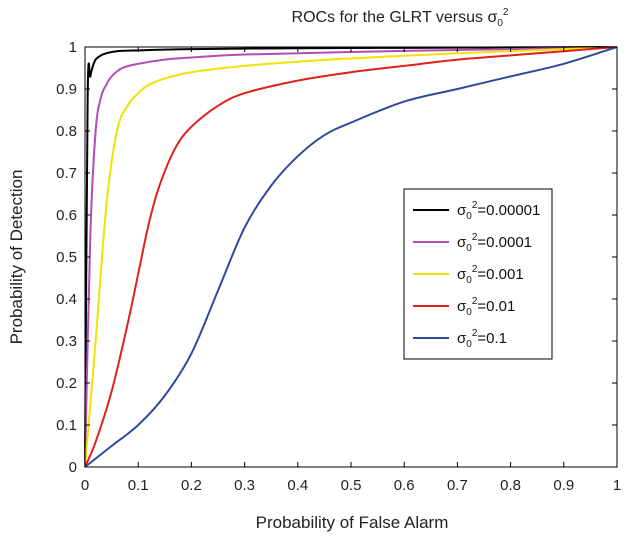 Image resolution: width=628 pixels, height=537 pixels. Describe the element at coordinates (66, 383) in the screenshot. I see `y-tick-label: 0.2` at that location.